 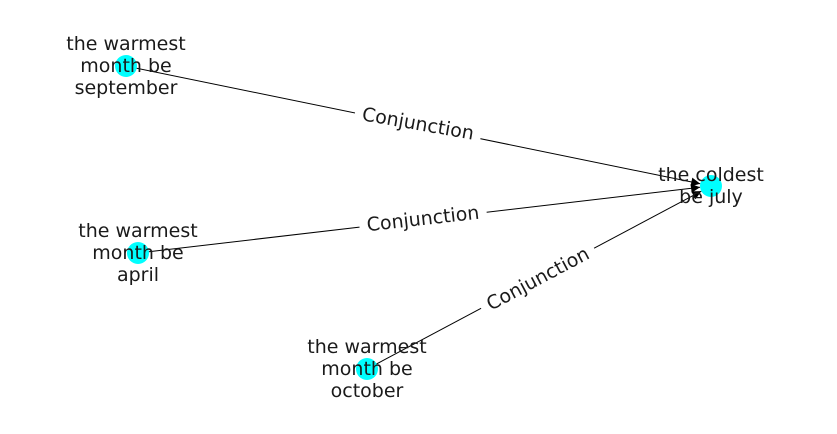 I want to click on node-label-line: the coldest, so click(x=711, y=175).